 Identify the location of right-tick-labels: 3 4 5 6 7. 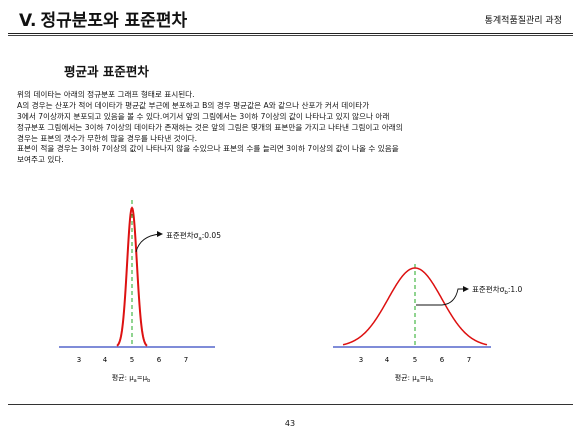
(415, 360).